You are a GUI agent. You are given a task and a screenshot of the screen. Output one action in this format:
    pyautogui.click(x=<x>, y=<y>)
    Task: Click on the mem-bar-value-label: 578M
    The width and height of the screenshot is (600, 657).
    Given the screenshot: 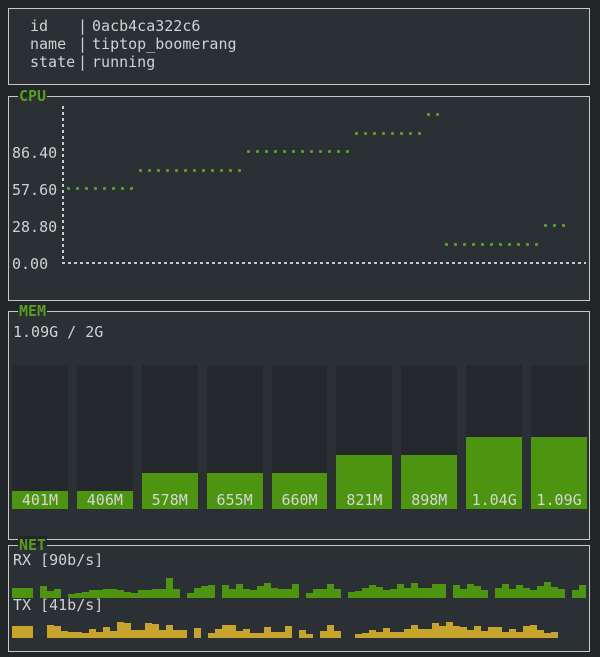 What is the action you would take?
    pyautogui.click(x=169, y=500)
    